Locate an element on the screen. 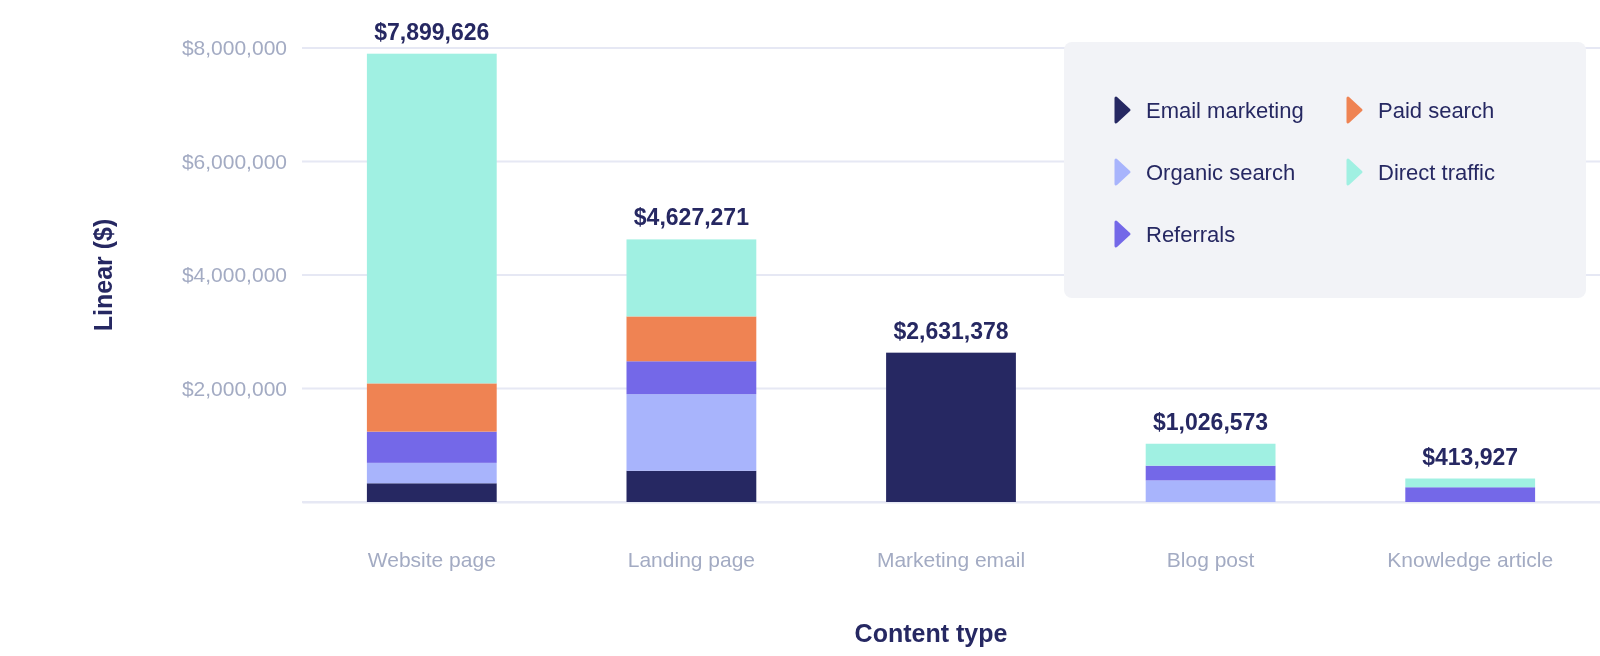  total-label: $413,927 is located at coordinates (1470, 456).